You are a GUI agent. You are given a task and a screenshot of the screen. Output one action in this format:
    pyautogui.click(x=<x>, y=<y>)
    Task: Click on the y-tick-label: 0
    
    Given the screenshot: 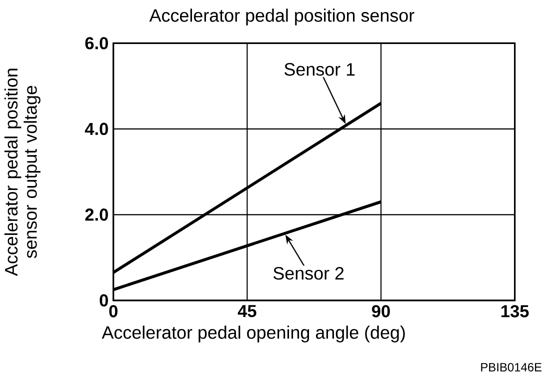 What is the action you would take?
    pyautogui.click(x=104, y=300)
    